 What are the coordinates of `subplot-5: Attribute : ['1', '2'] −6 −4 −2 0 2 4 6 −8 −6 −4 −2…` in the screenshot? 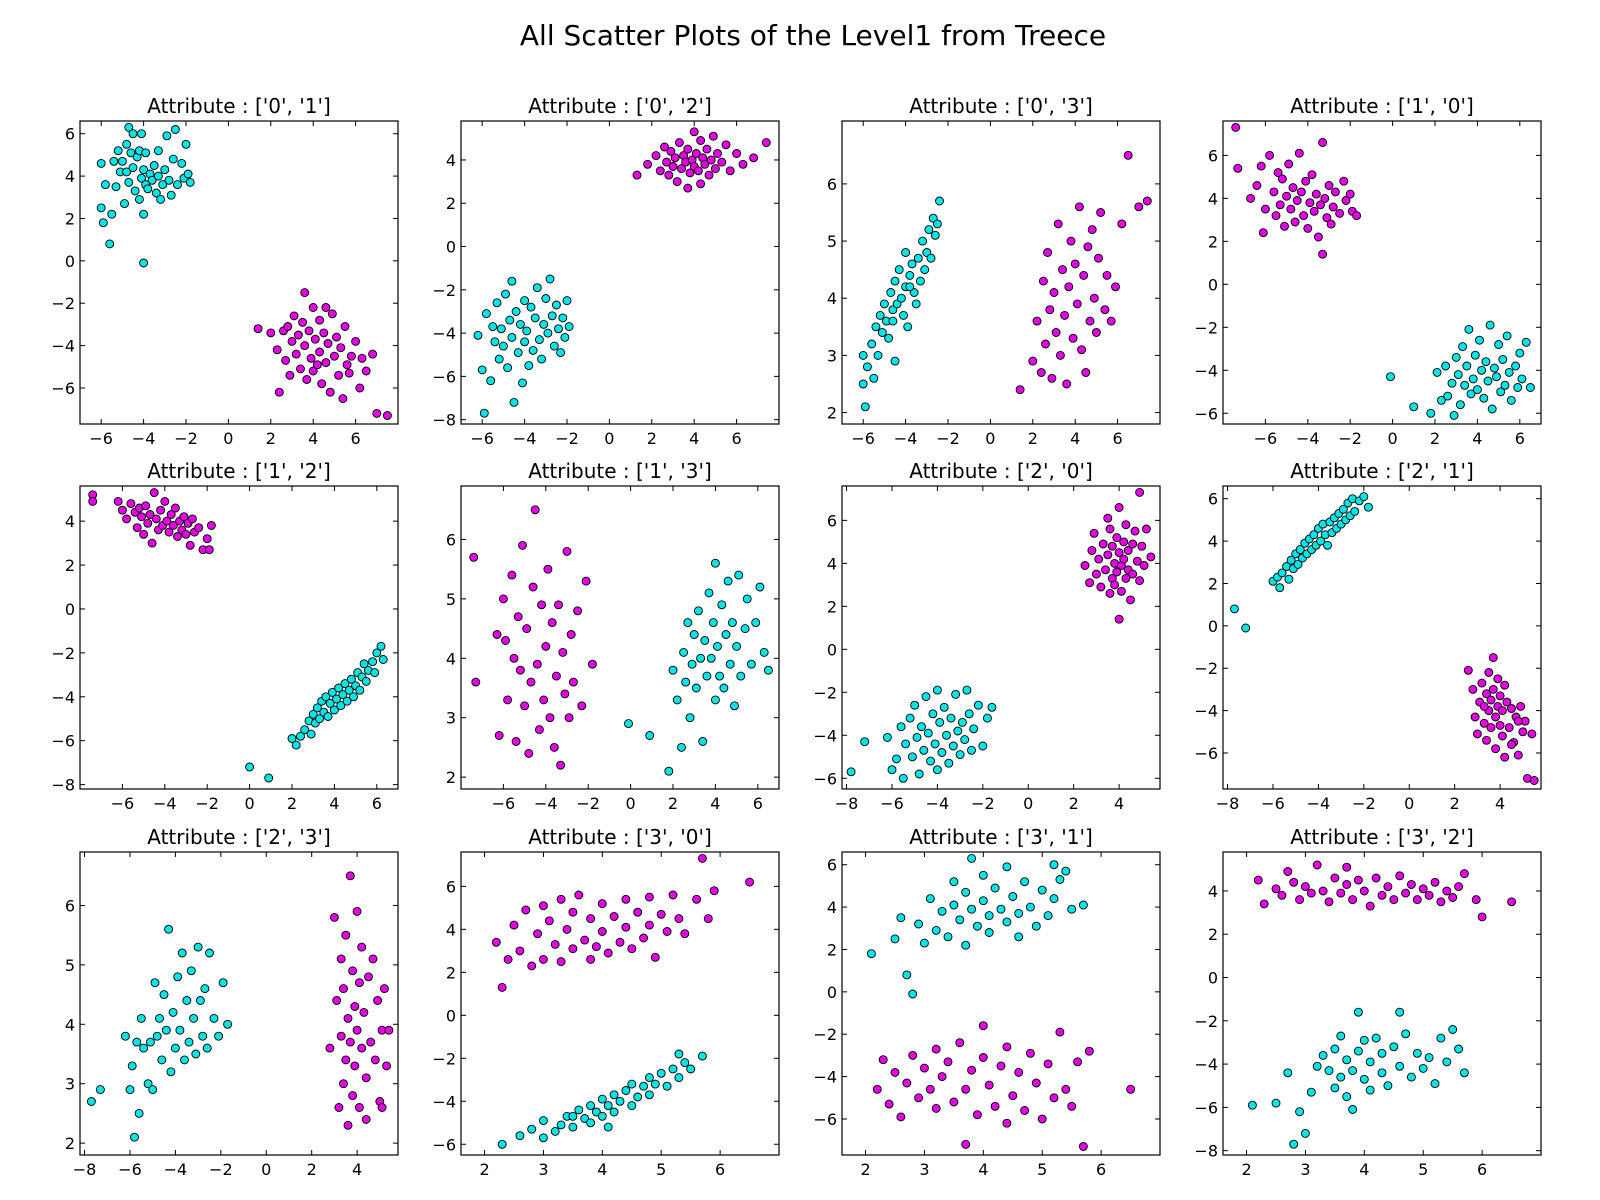 It's located at (225, 636).